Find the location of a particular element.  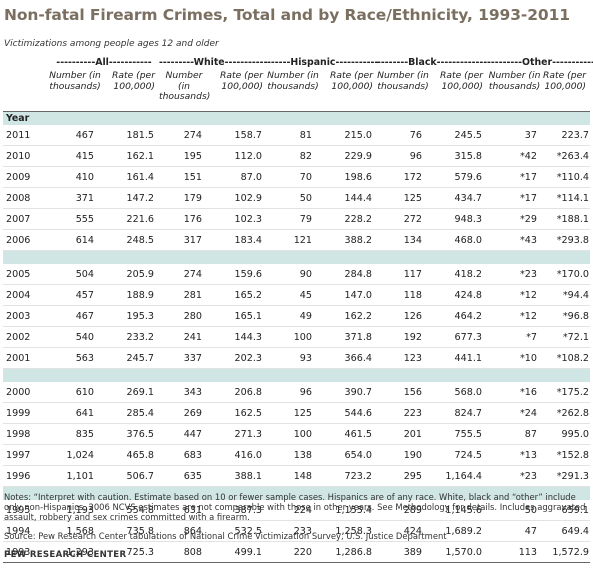

cell-all-rate: 269.1 is located at coordinates (130, 392).